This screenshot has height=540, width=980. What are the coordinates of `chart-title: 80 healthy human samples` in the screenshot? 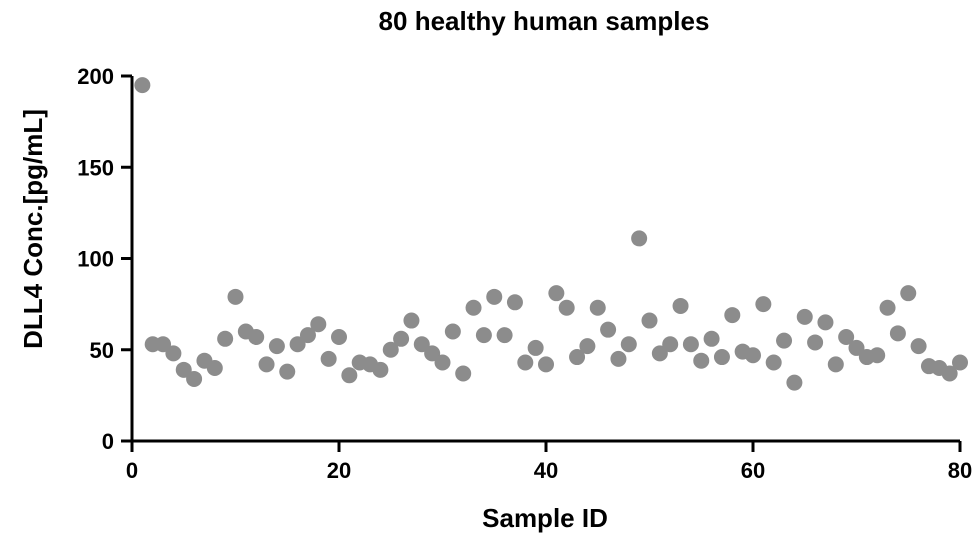 It's located at (544, 21).